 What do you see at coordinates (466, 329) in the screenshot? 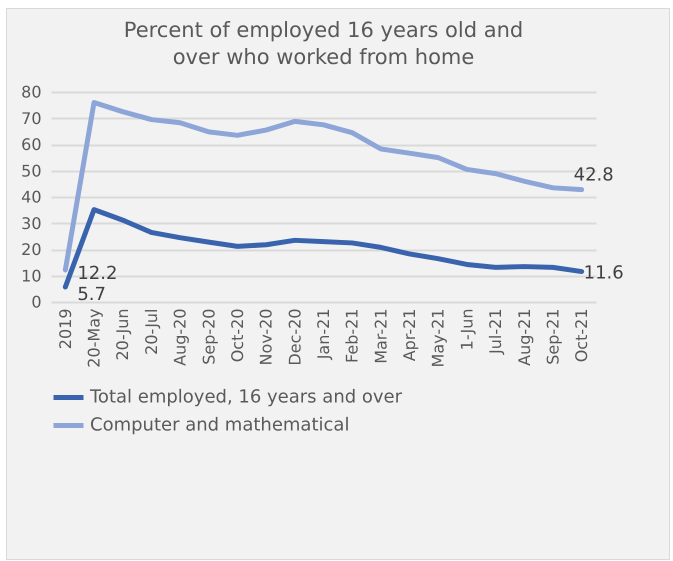
I see `x-tick-label: 1-Jun` at bounding box center [466, 329].